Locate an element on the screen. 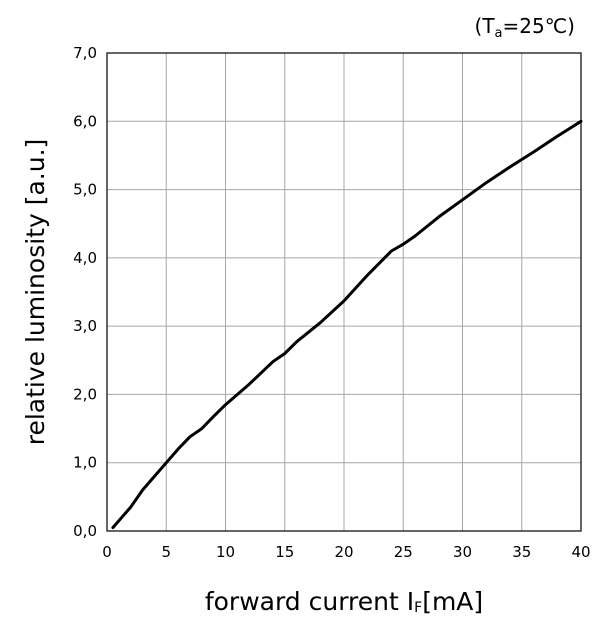 Image resolution: width=600 pixels, height=622 pixels. x-tick-label: 25 is located at coordinates (403, 552).